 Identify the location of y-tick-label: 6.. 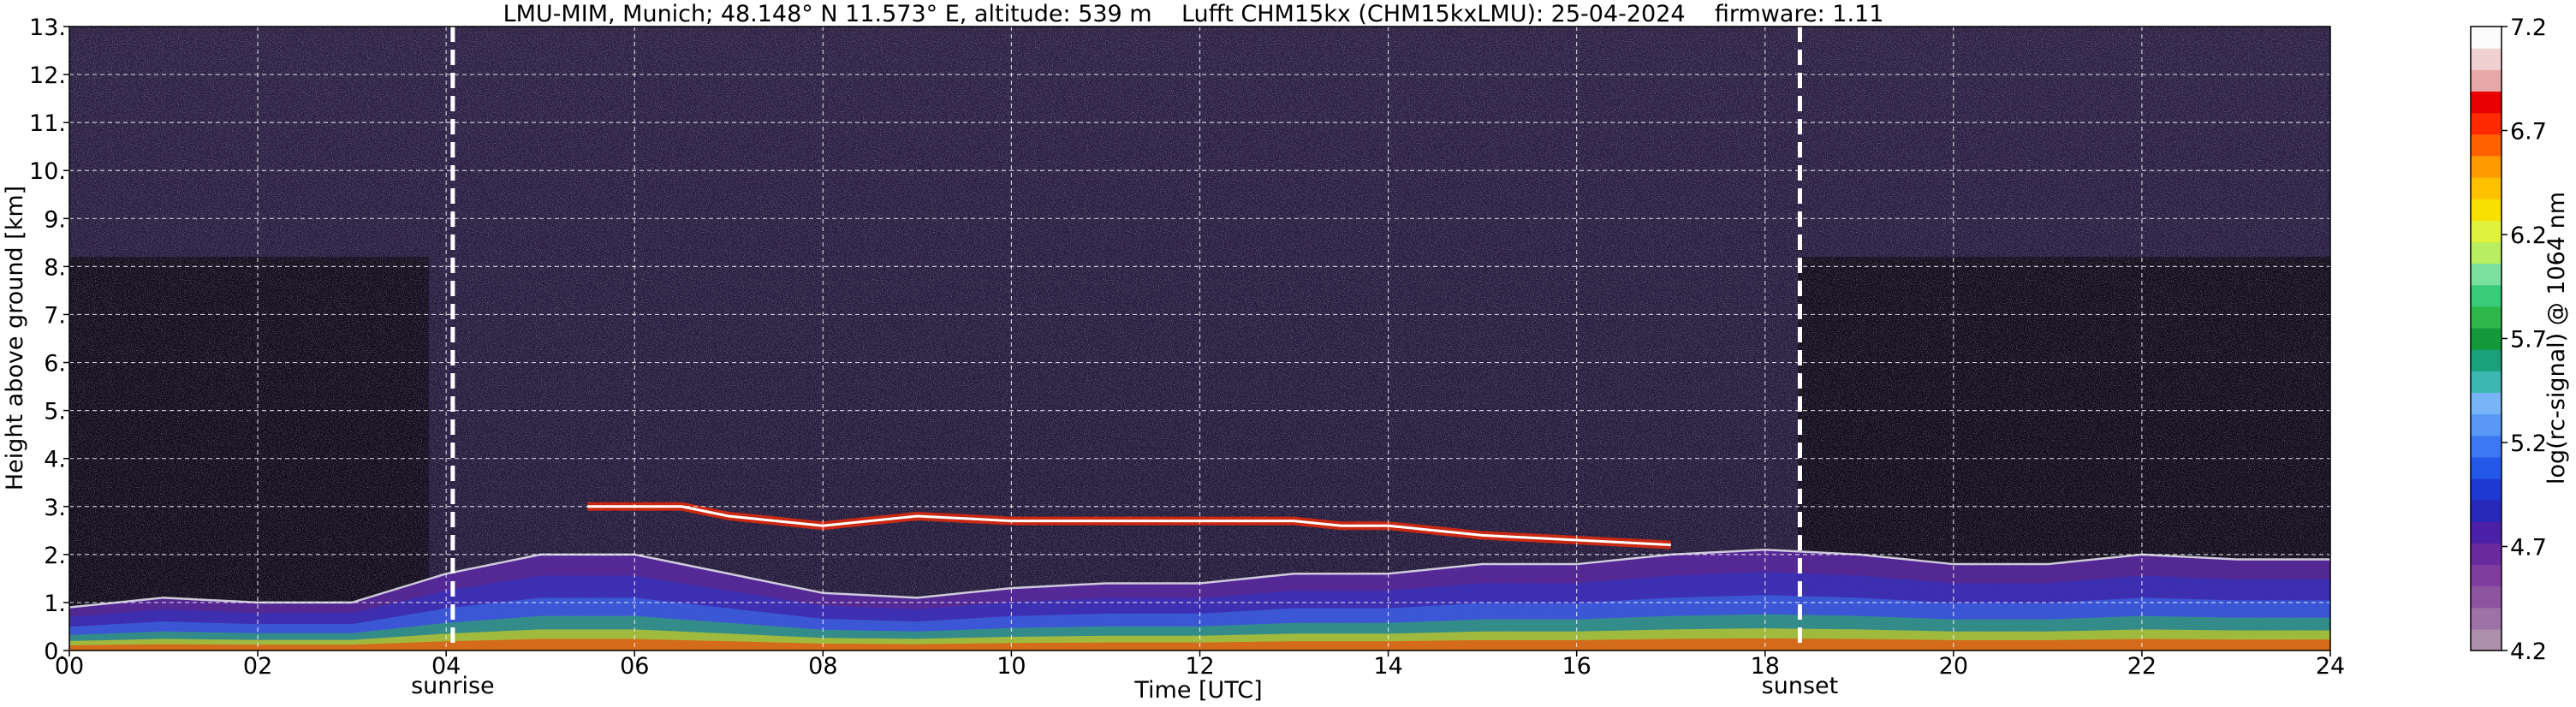
(55, 364).